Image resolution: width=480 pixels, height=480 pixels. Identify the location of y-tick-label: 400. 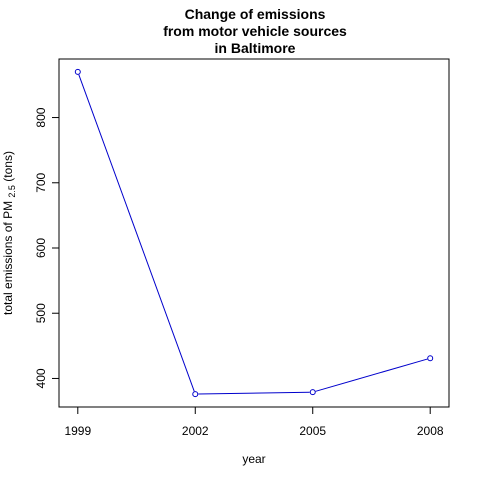
(41, 378).